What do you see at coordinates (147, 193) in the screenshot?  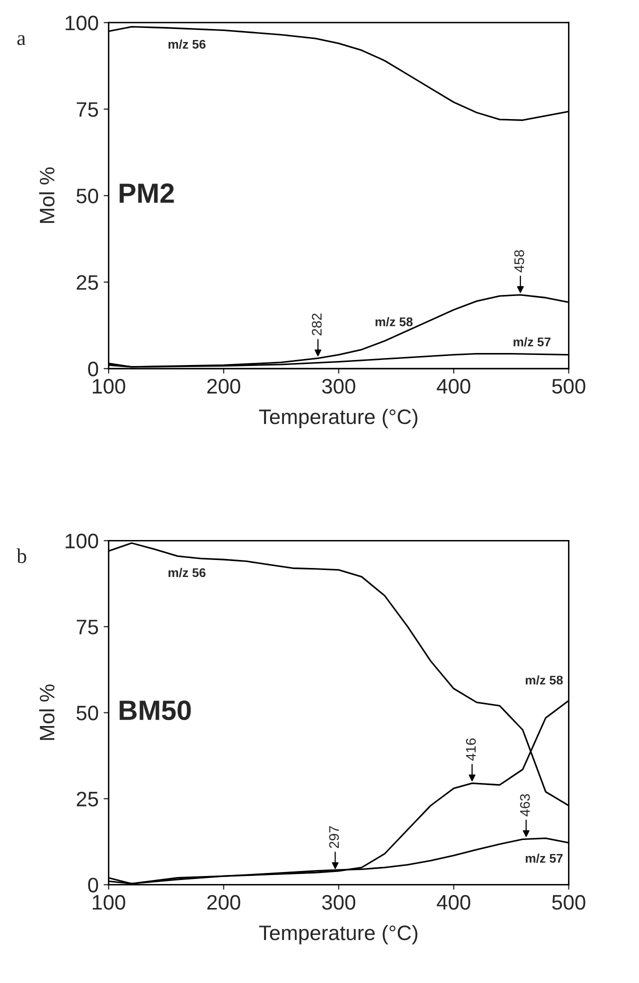 I see `text: PM2` at bounding box center [147, 193].